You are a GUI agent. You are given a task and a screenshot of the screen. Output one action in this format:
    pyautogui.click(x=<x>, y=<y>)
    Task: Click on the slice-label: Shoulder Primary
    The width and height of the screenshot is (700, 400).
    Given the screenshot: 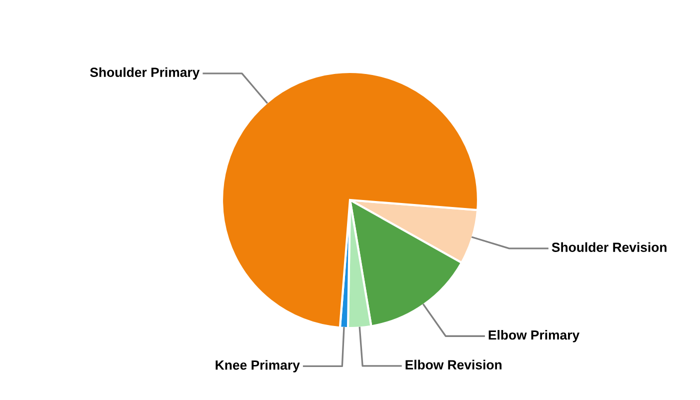 What is the action you would take?
    pyautogui.click(x=145, y=73)
    